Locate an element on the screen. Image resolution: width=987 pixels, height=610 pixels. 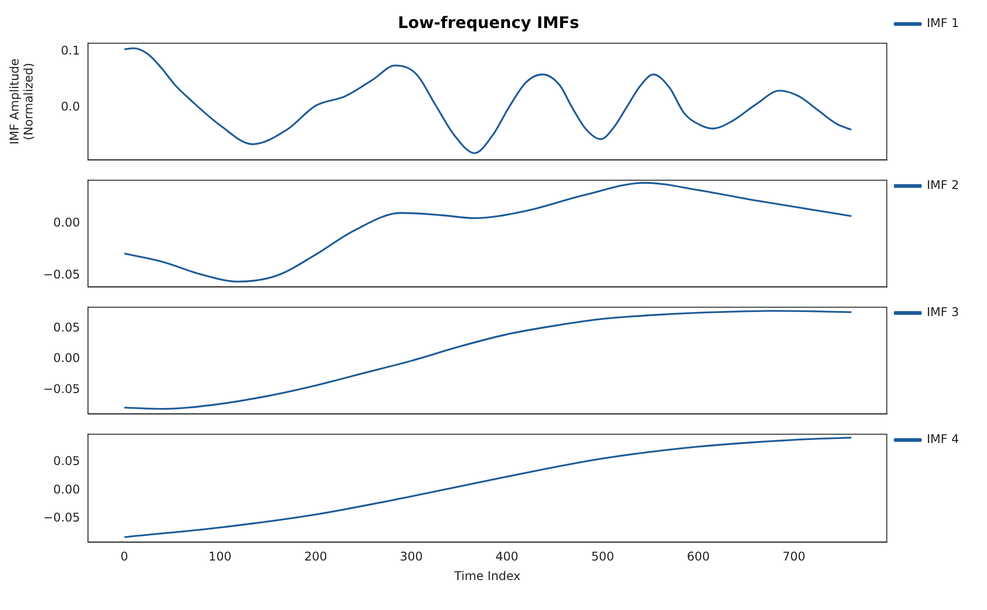
legend-label: IMF 2 is located at coordinates (943, 185).